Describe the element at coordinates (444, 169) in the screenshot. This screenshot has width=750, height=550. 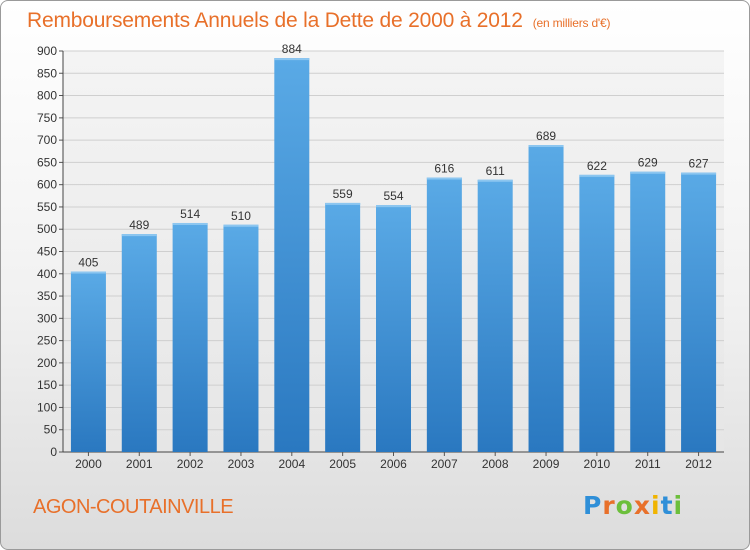
I see `data-label: 616` at that location.